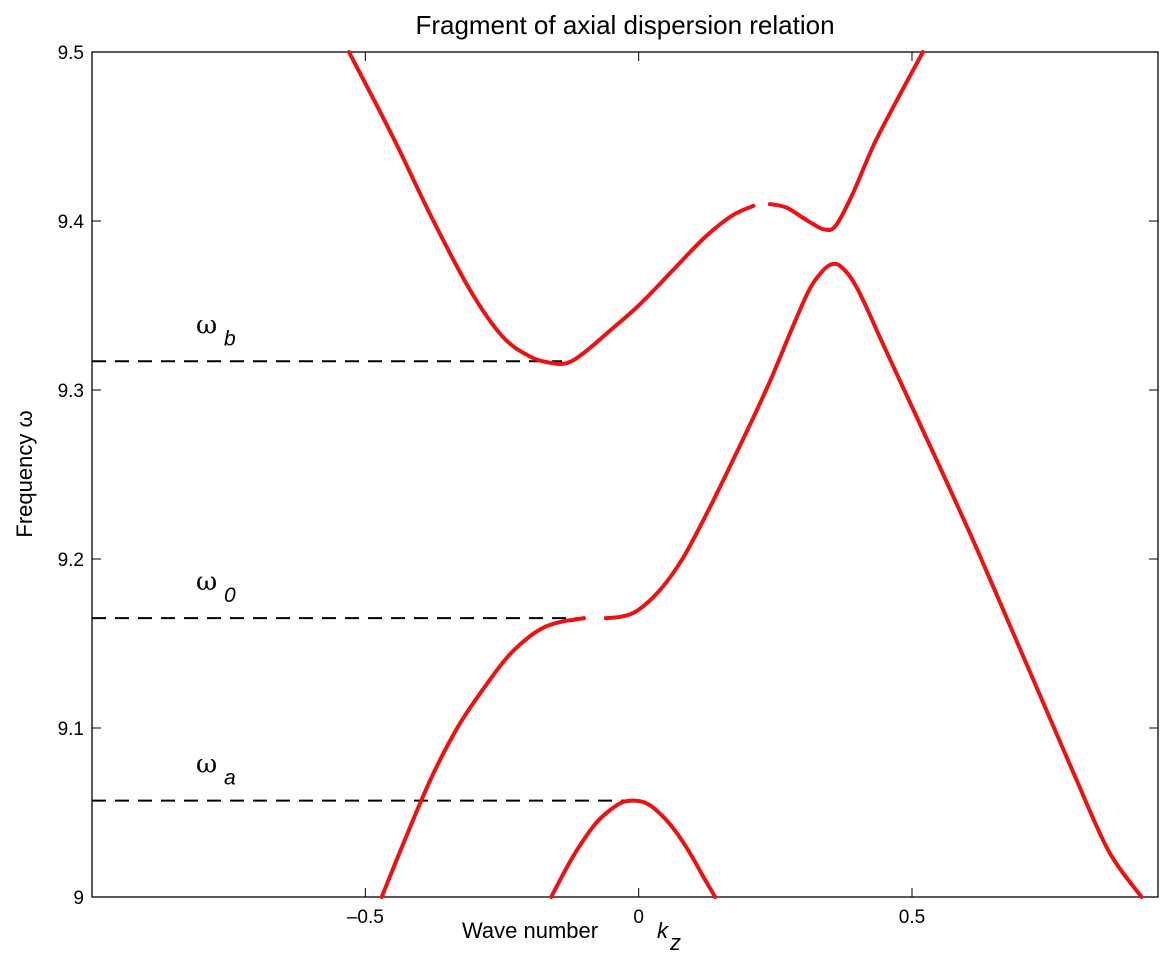 Image resolution: width=1161 pixels, height=974 pixels. What do you see at coordinates (24, 473) in the screenshot?
I see `y-axis-label: Frequency ω` at bounding box center [24, 473].